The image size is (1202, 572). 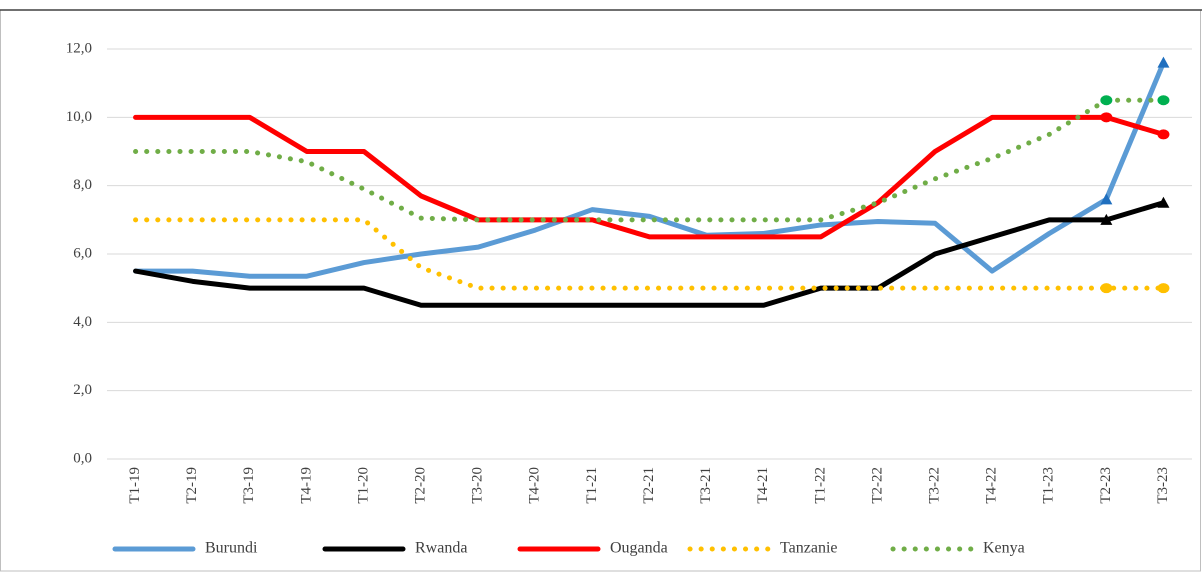 What do you see at coordinates (421, 485) in the screenshot?
I see `x-tick-label: T2-20` at bounding box center [421, 485].